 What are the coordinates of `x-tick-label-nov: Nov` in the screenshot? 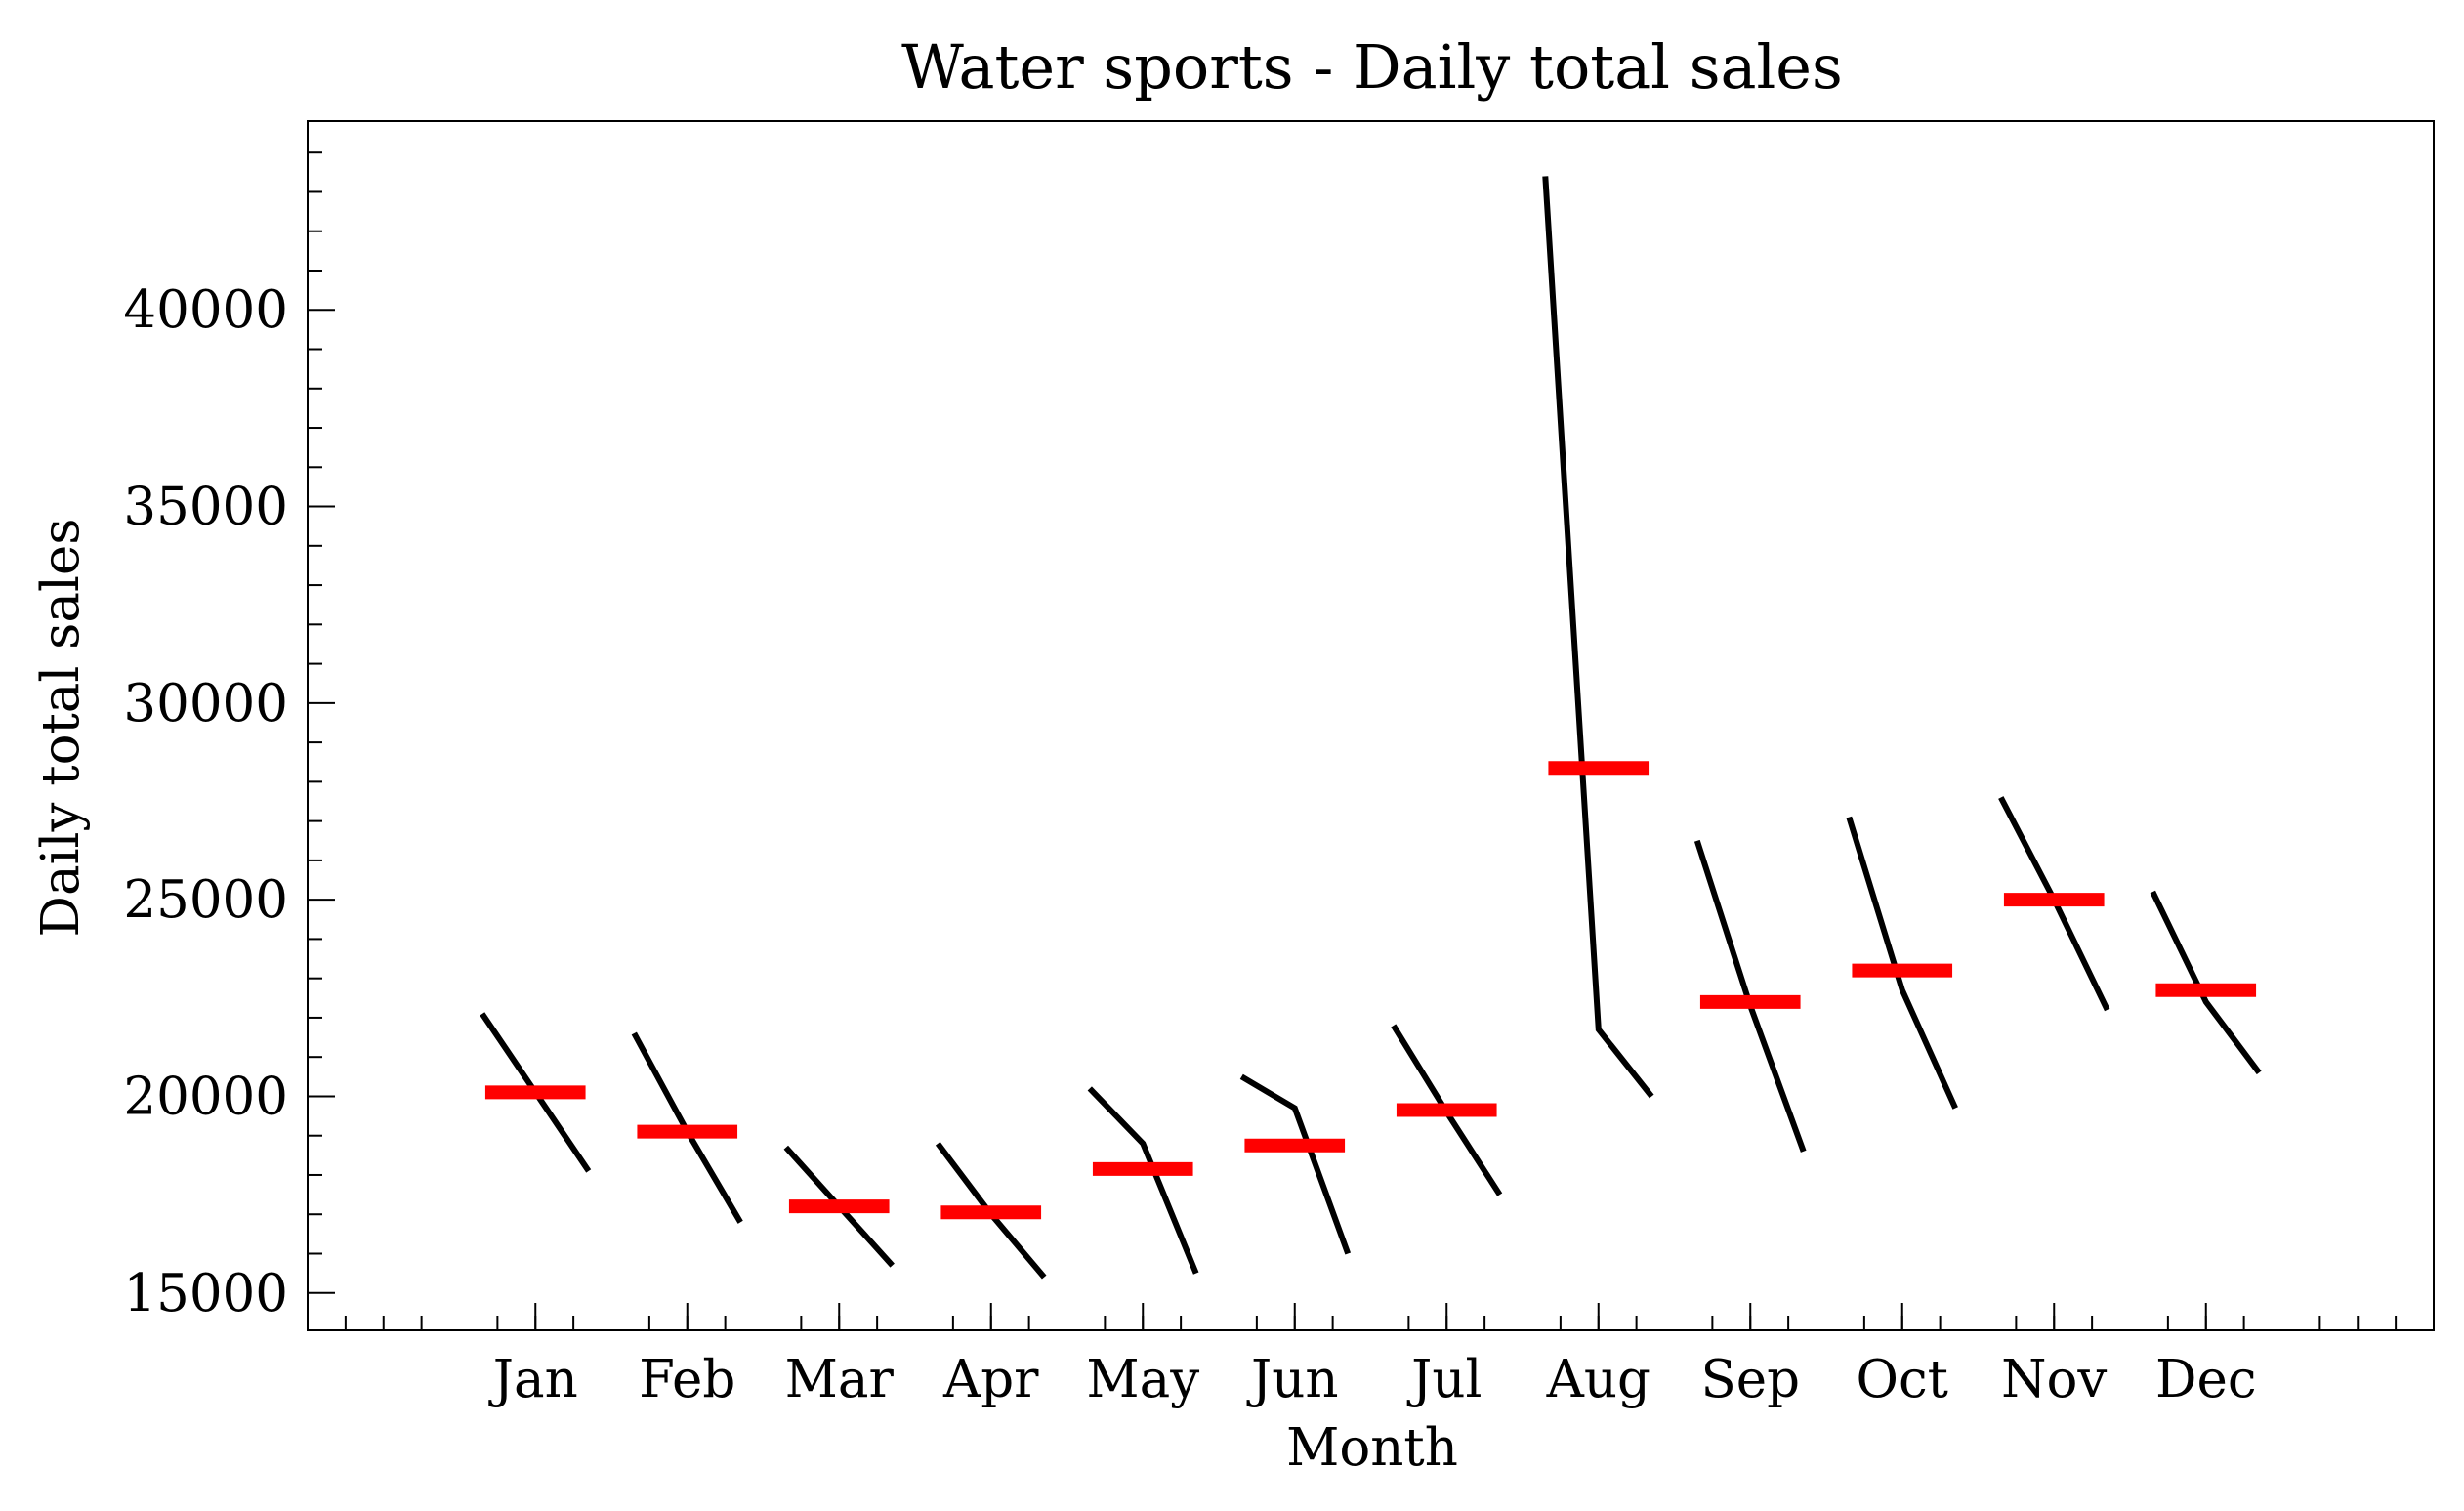 It's located at (2054, 1379).